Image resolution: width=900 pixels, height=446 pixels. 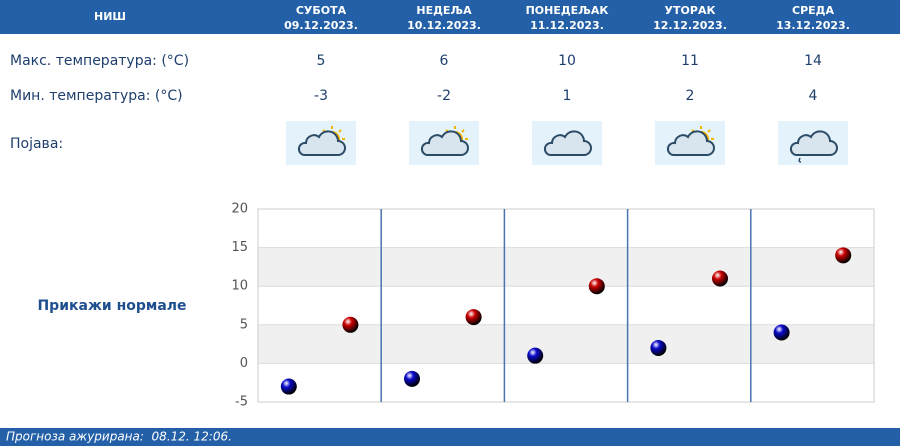 What do you see at coordinates (321, 25) in the screenshot?
I see `day-date: 09.12.2023.` at bounding box center [321, 25].